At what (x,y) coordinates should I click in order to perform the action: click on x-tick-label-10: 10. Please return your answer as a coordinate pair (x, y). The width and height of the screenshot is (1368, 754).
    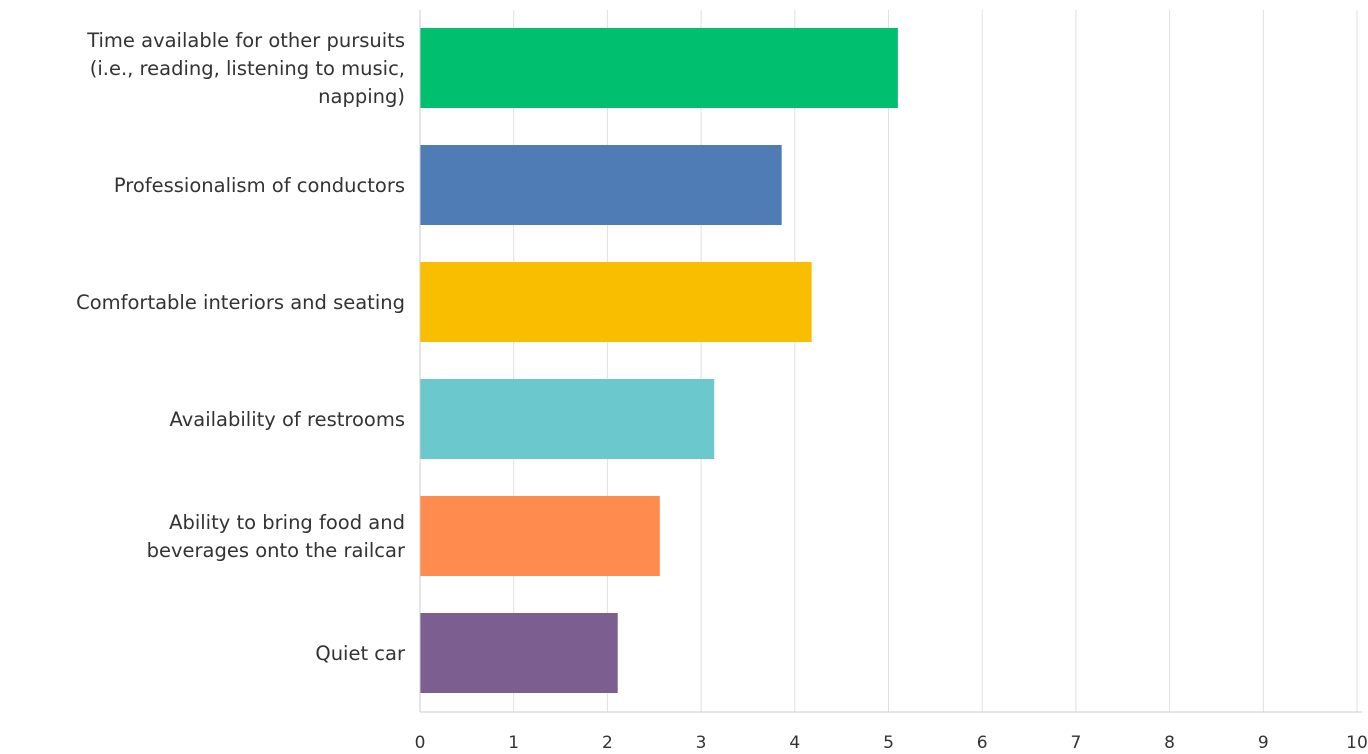
    Looking at the image, I should click on (1357, 743).